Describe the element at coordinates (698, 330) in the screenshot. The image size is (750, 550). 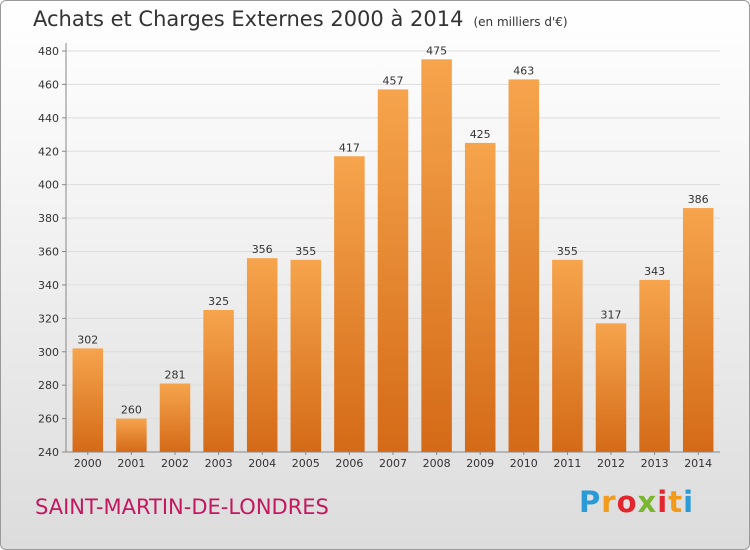
I see `bar-2014` at that location.